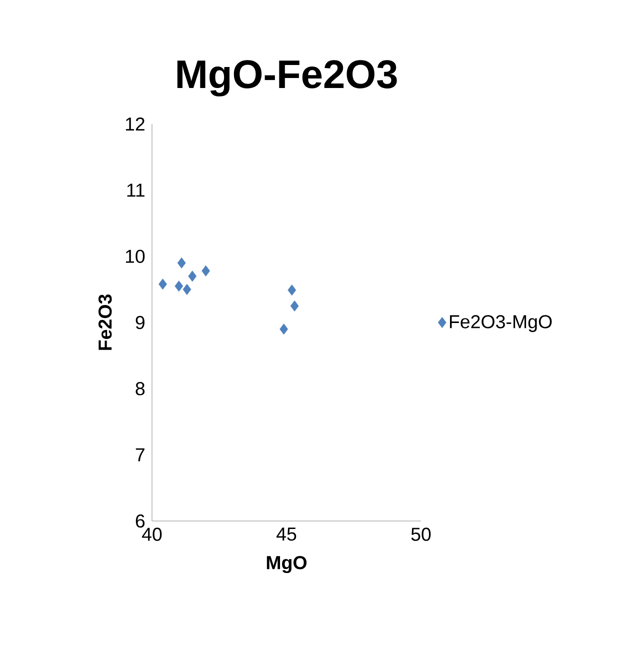 The height and width of the screenshot is (650, 619). I want to click on y-tick-label: 9, so click(140, 323).